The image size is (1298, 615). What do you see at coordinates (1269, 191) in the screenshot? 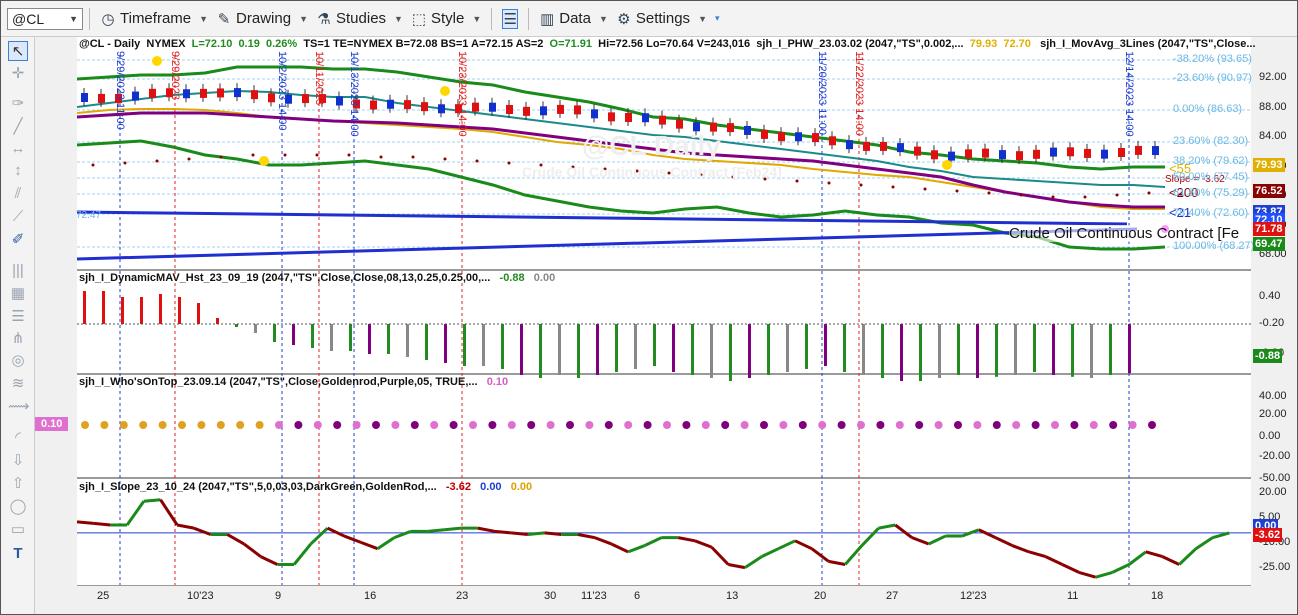
I see `price-tag: 76.52` at bounding box center [1269, 191].